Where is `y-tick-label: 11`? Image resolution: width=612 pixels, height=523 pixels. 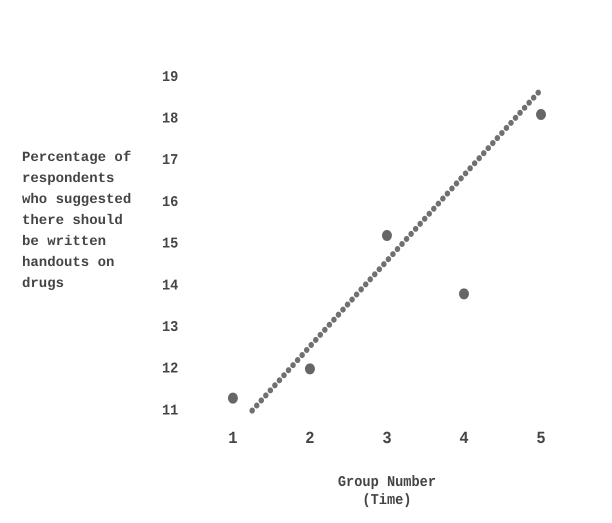
y-tick-label: 11 is located at coordinates (170, 411).